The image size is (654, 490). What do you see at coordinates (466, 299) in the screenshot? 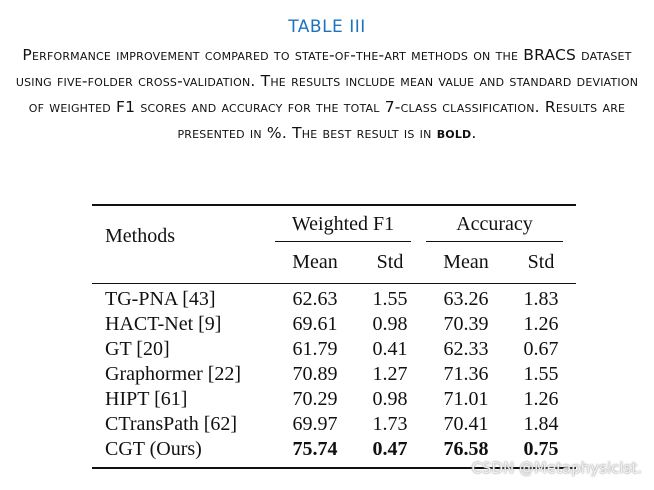
I see `row-acc-mean: 63.26` at bounding box center [466, 299].